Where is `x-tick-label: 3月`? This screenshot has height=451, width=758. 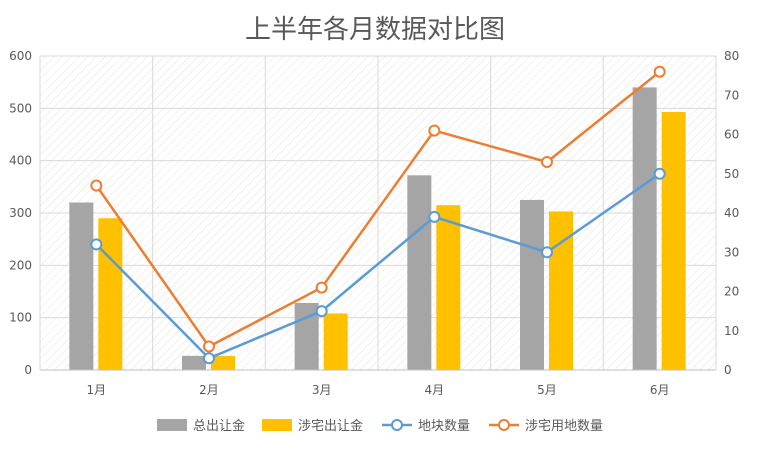
x-tick-label: 3月 is located at coordinates (322, 390).